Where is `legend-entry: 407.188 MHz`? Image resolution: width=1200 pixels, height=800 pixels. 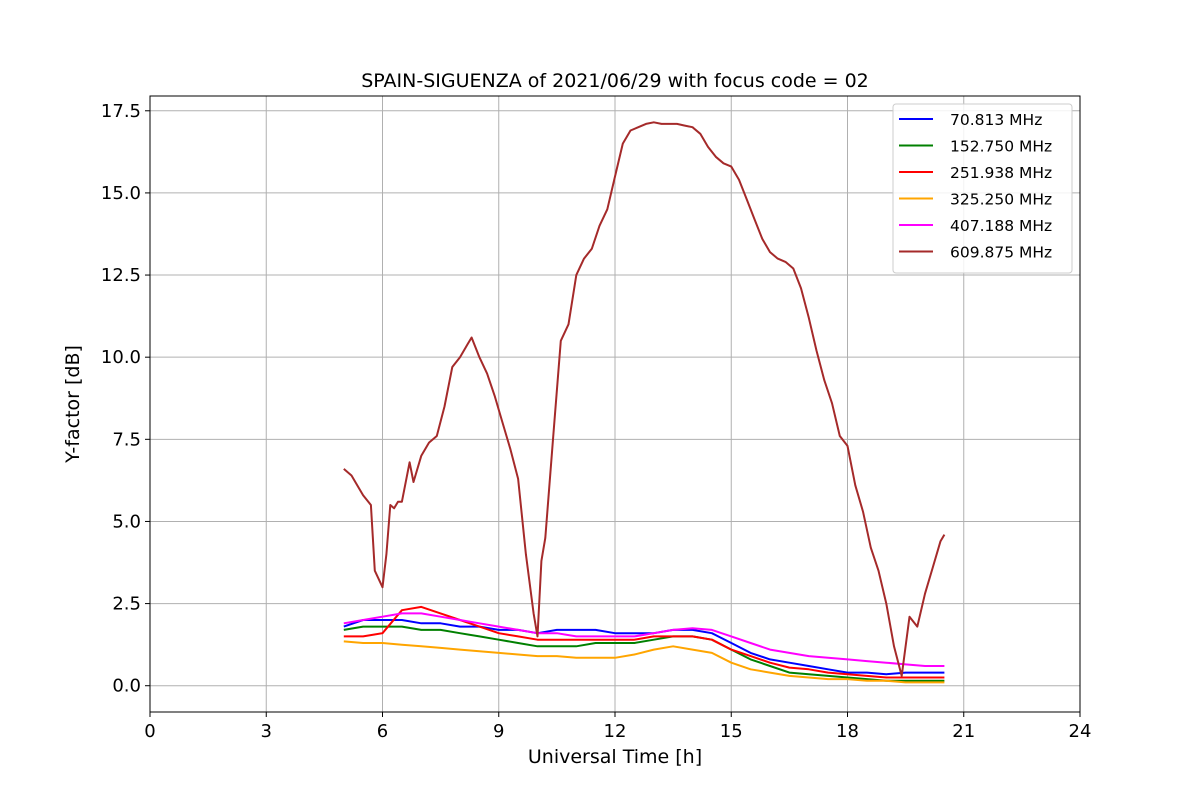 legend-entry: 407.188 MHz is located at coordinates (1001, 226).